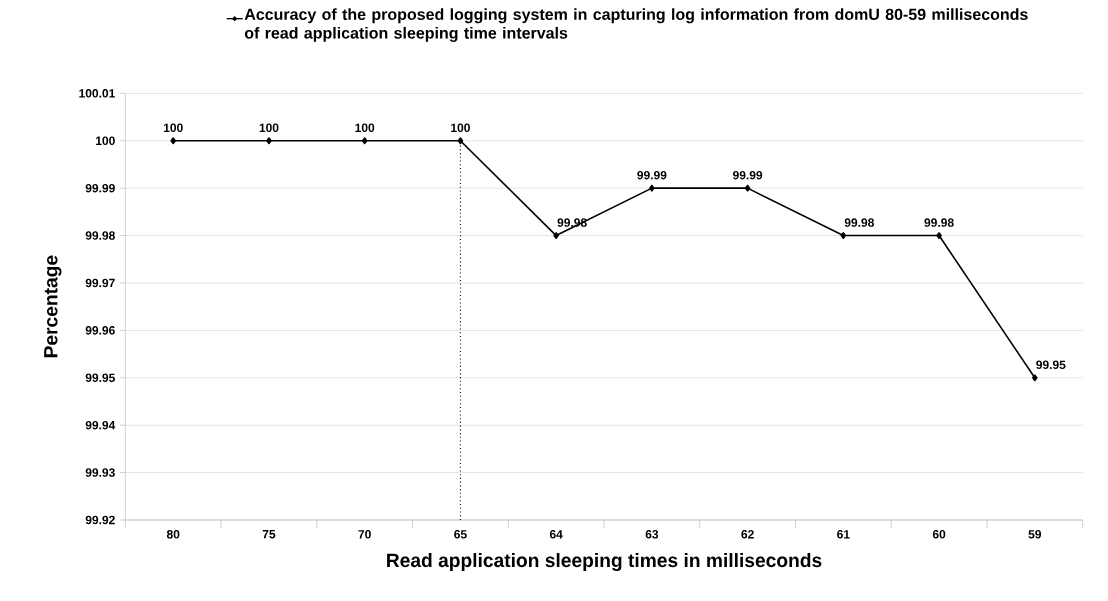  Describe the element at coordinates (105, 140) in the screenshot. I see `y-tick-label: 100` at that location.